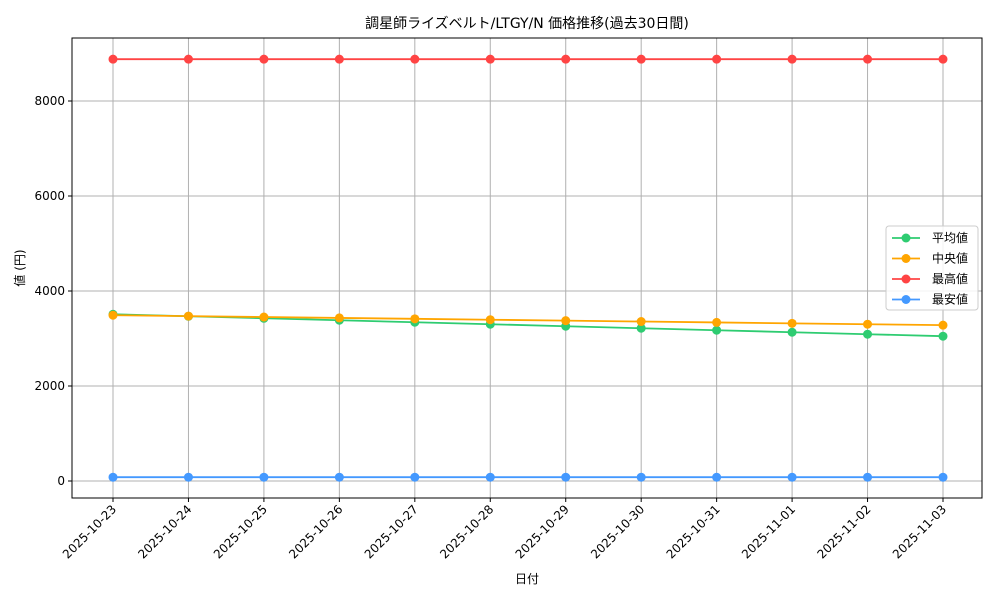  What do you see at coordinates (89, 531) in the screenshot?
I see `x-tick-label: 2025-10-23` at bounding box center [89, 531].